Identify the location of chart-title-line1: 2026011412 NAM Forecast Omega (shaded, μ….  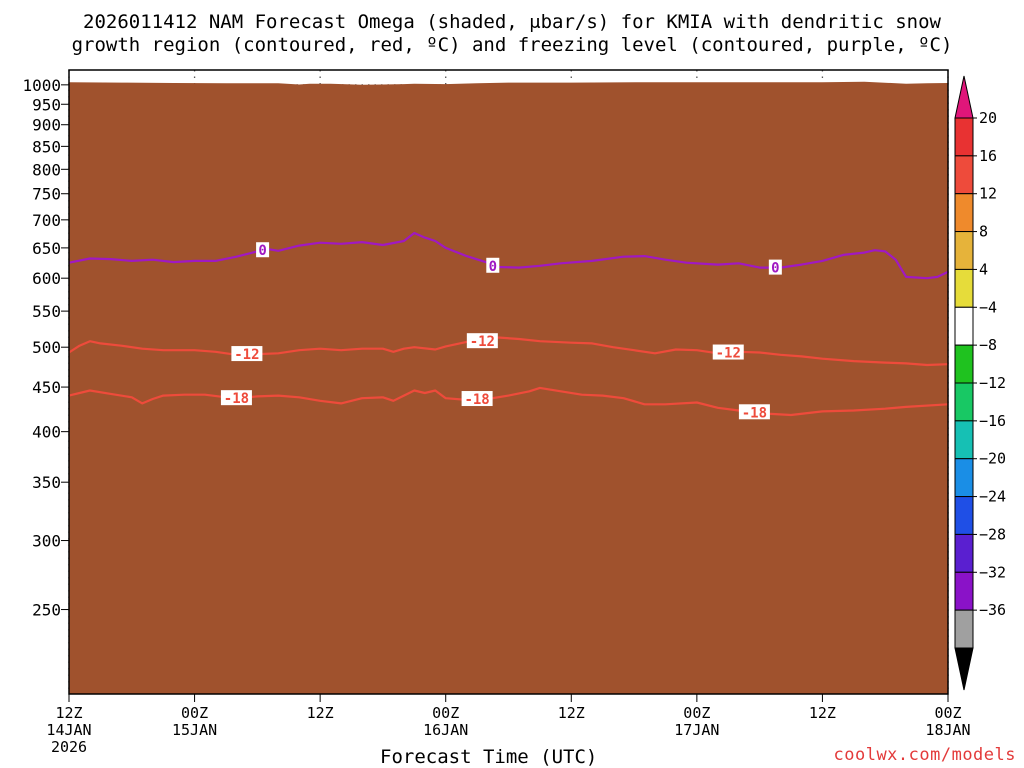
(512, 22).